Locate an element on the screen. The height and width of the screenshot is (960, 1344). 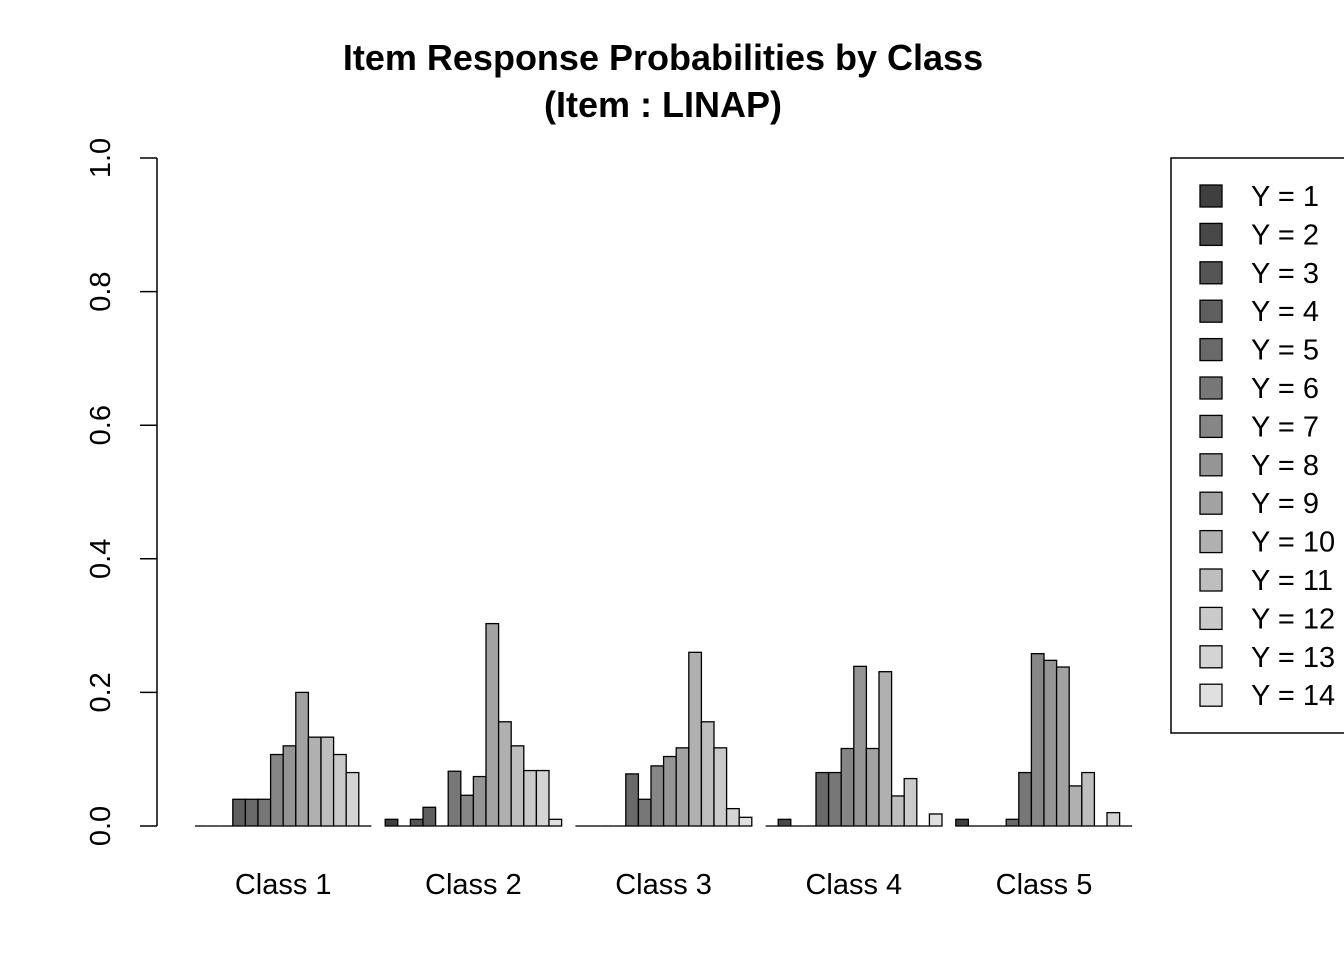
x-category-label: Class 5 is located at coordinates (1044, 885).